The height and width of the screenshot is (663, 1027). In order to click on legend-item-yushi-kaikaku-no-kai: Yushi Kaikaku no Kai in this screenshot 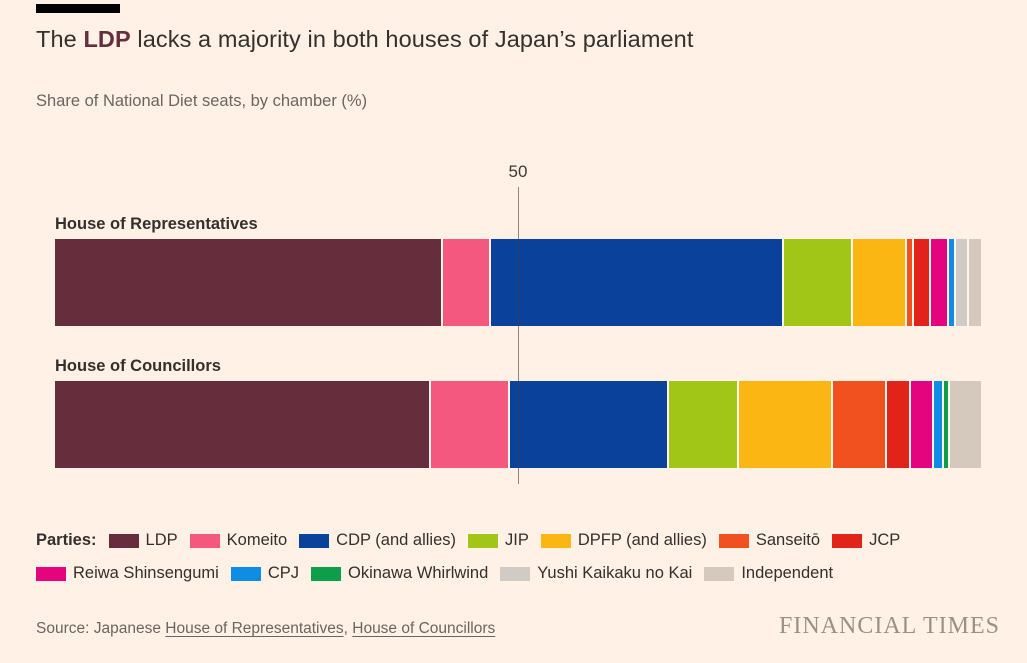, I will do `click(596, 573)`.